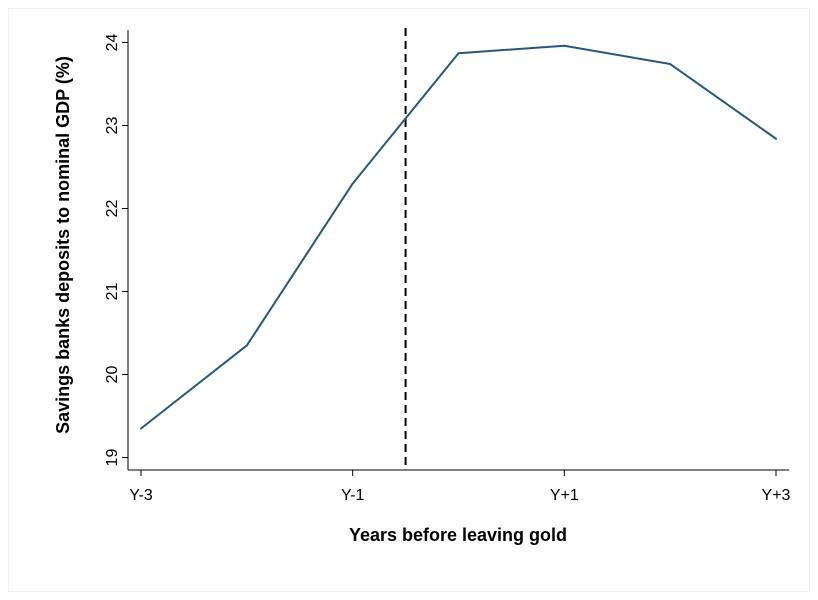 This screenshot has width=818, height=600. Describe the element at coordinates (112, 458) in the screenshot. I see `y-tick-label-19: 19` at that location.